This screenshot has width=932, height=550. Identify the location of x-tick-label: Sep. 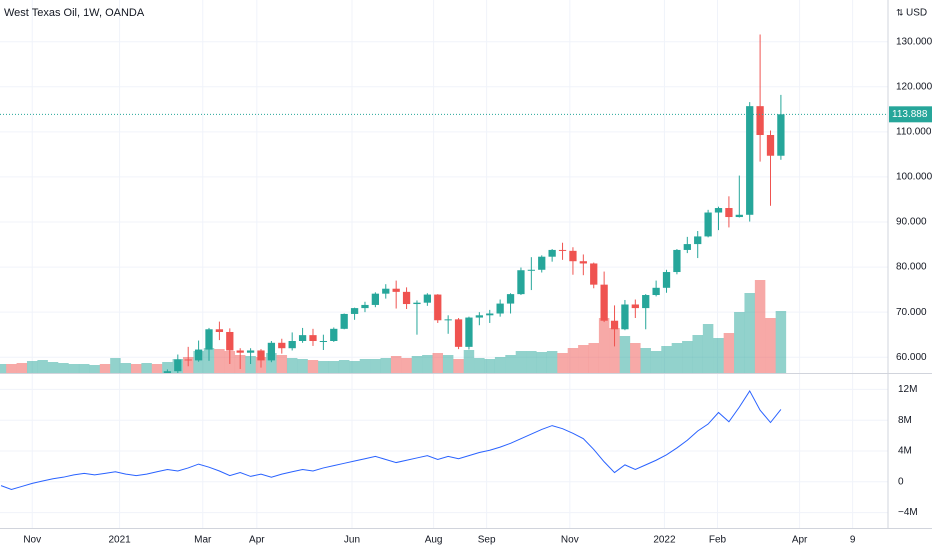
(487, 540).